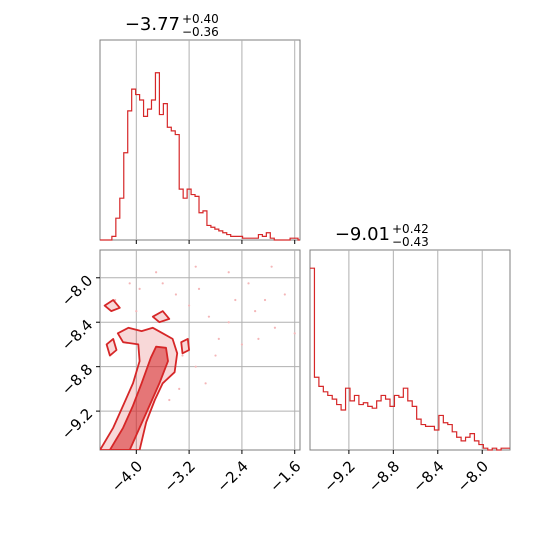 This screenshot has height=550, width=550. Describe the element at coordinates (384, 476) in the screenshot. I see `hist-right-xtick-label-1: −8.8` at that location.